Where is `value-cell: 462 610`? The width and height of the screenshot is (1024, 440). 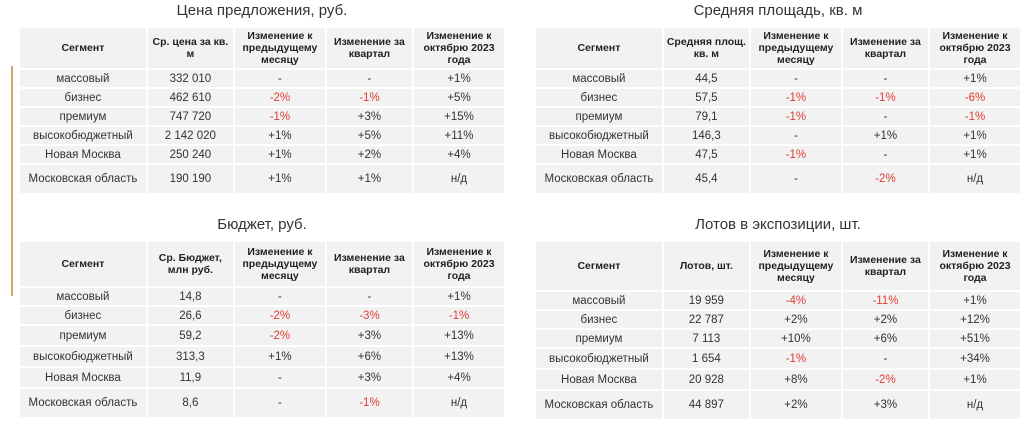
value-cell: 462 610 is located at coordinates (189, 97).